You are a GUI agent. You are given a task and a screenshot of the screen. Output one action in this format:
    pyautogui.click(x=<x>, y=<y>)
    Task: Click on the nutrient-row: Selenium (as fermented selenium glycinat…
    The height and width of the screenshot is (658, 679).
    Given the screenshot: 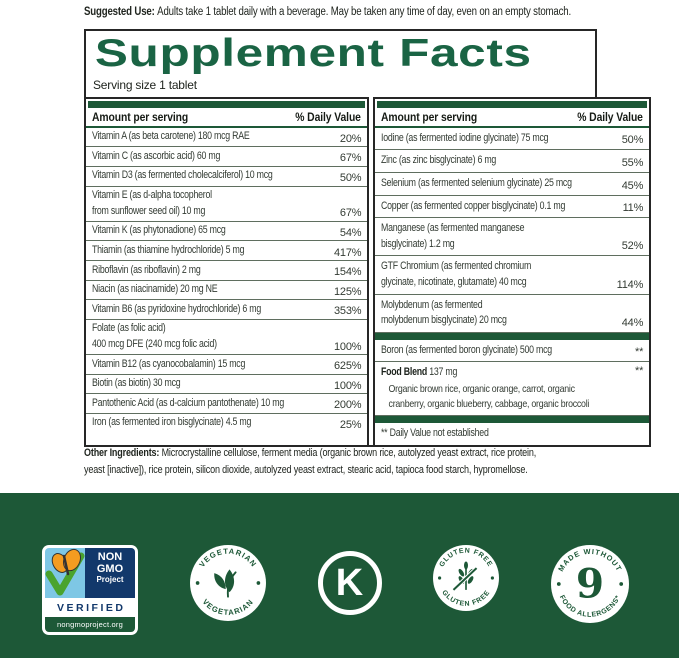 What is the action you would take?
    pyautogui.click(x=512, y=184)
    